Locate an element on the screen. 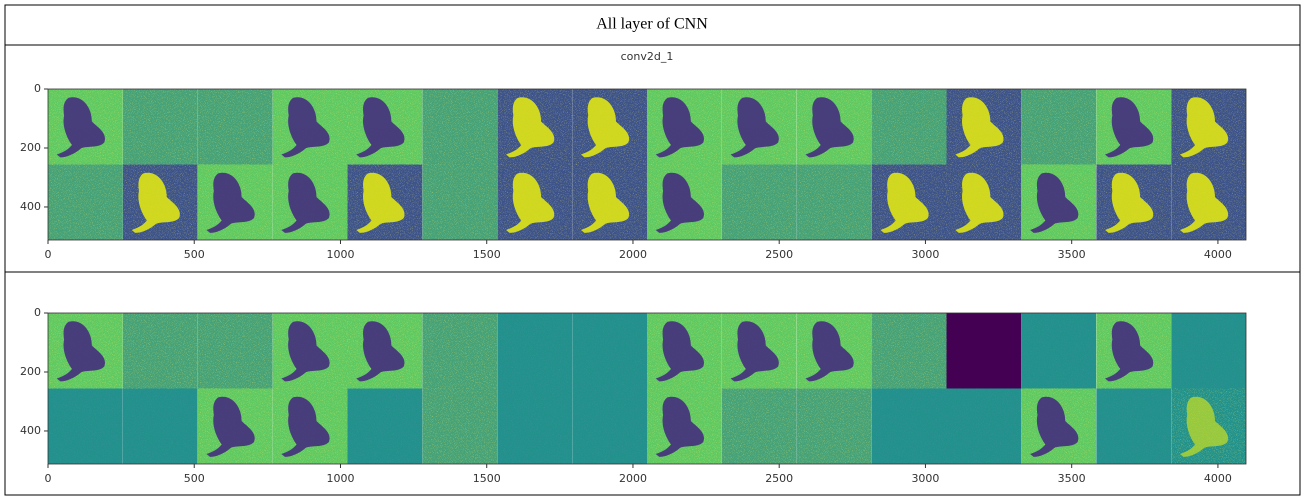 The width and height of the screenshot is (1305, 503). panel-title: conv2d_1 is located at coordinates (647, 56).